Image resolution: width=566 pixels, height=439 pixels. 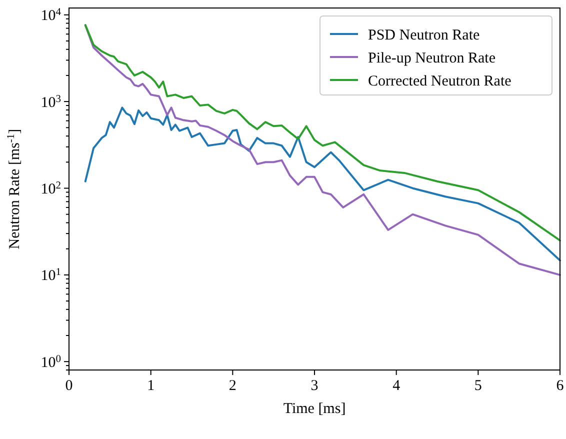 What do you see at coordinates (314, 386) in the screenshot?
I see `x-tick-label: 3` at bounding box center [314, 386].